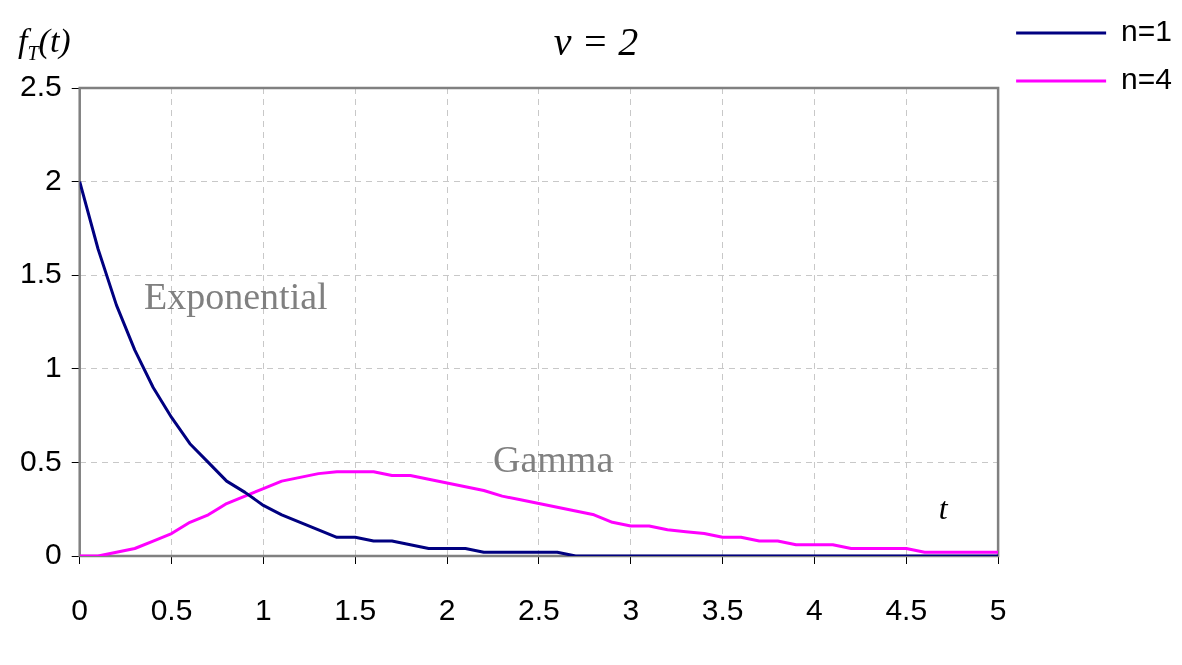 Image resolution: width=1182 pixels, height=665 pixels. I want to click on x-tick-label: 5, so click(998, 610).